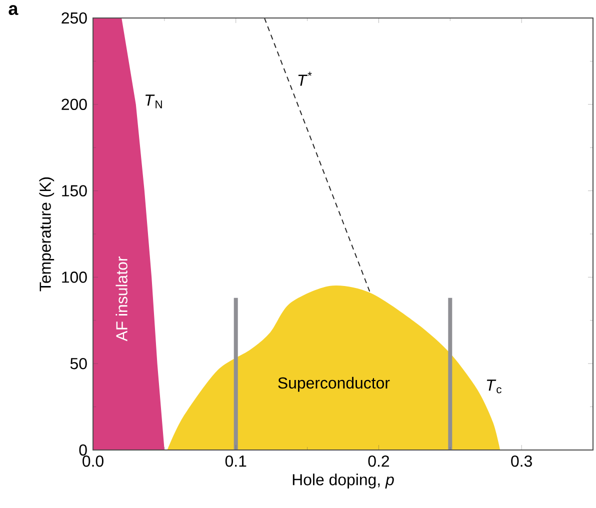  I want to click on y-tick-label: 250, so click(74, 18).